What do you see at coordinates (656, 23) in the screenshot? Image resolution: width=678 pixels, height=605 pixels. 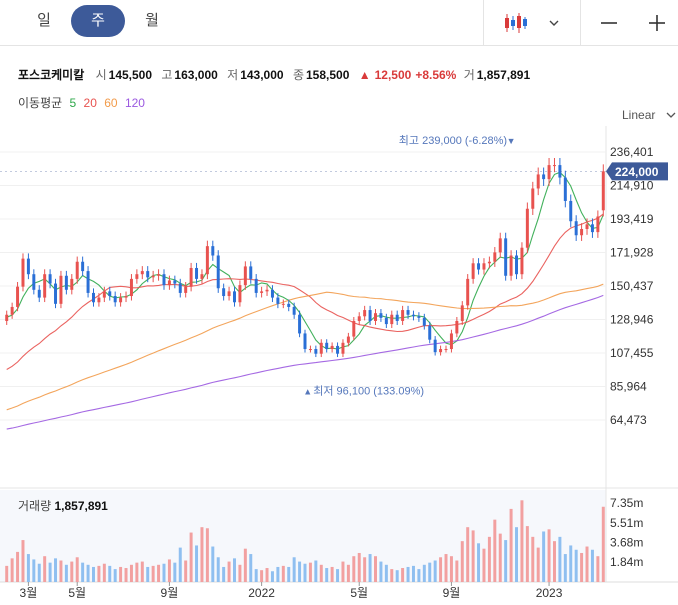 I see `zoom-in-button` at bounding box center [656, 23].